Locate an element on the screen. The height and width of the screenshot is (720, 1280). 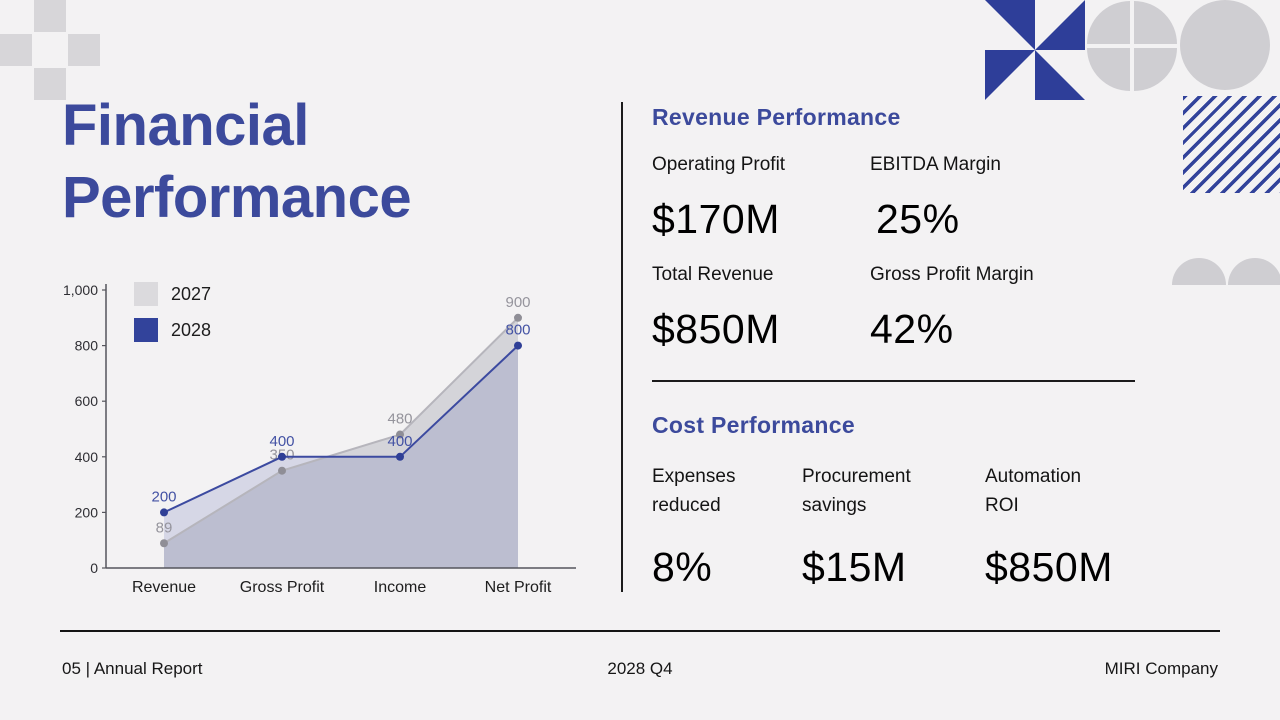
metric-label-ebitda-margin: EBITDA Margin is located at coordinates (935, 164).